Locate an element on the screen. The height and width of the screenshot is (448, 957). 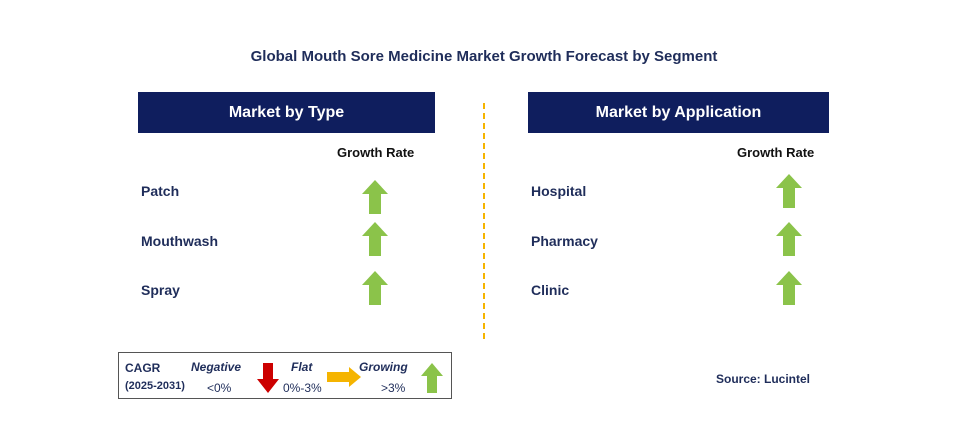
legend-cagr-label: CAGR is located at coordinates (143, 368).